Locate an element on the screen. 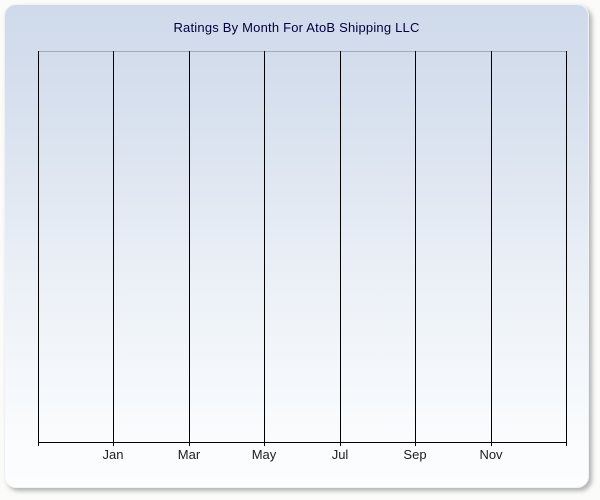 The width and height of the screenshot is (600, 500). x-tick-label: May is located at coordinates (264, 454).